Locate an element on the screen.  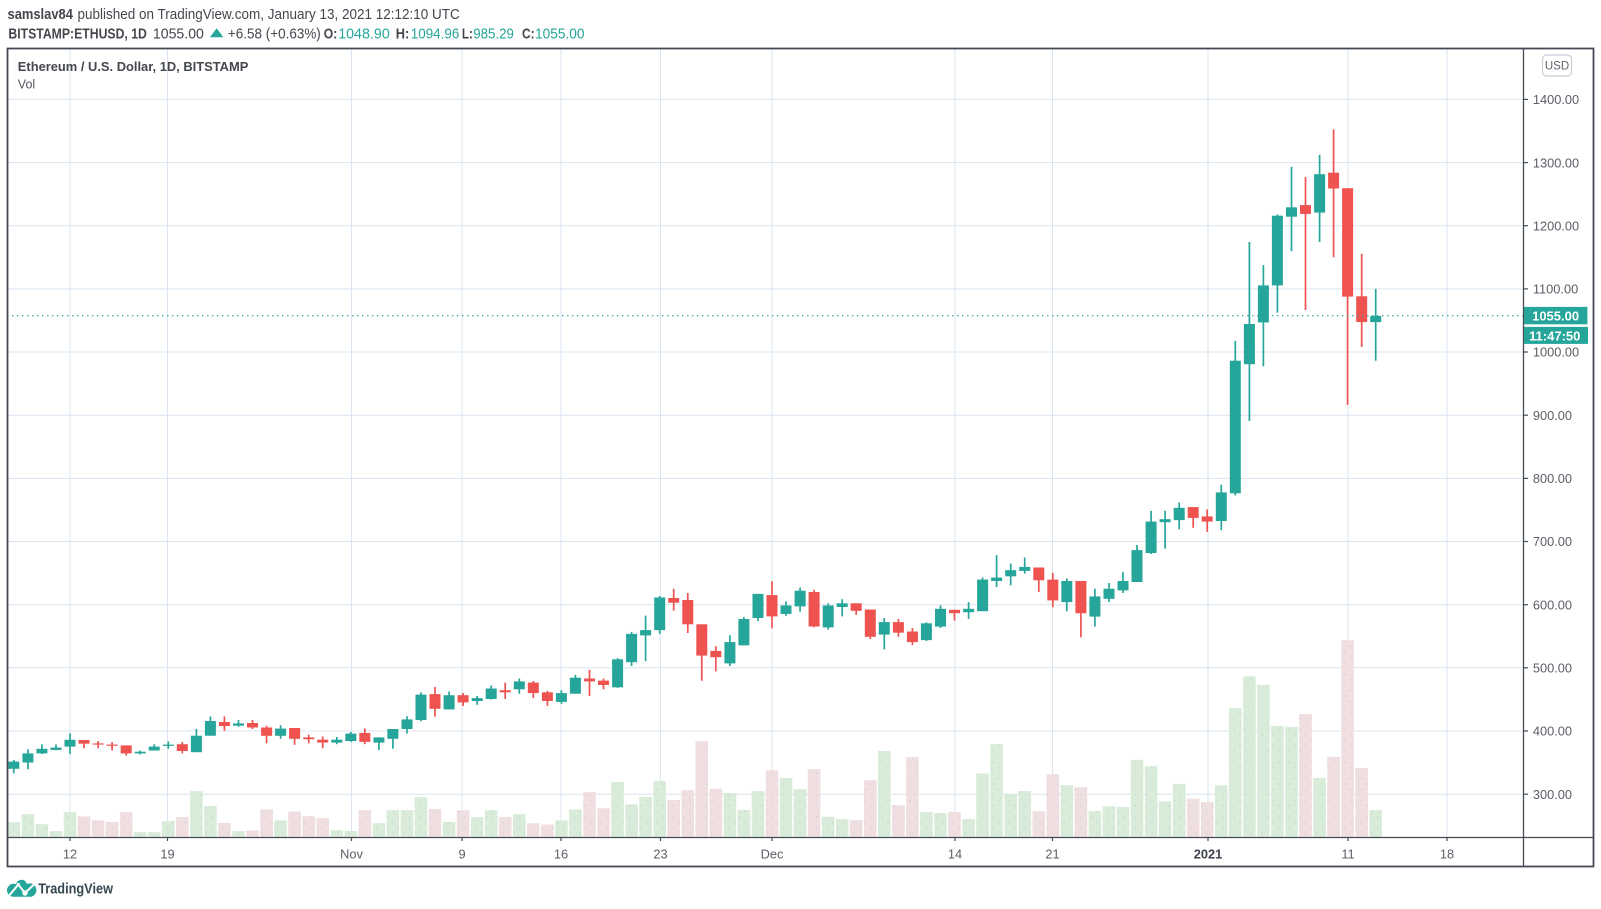
svg-text: 300.00 is located at coordinates (1552, 794).